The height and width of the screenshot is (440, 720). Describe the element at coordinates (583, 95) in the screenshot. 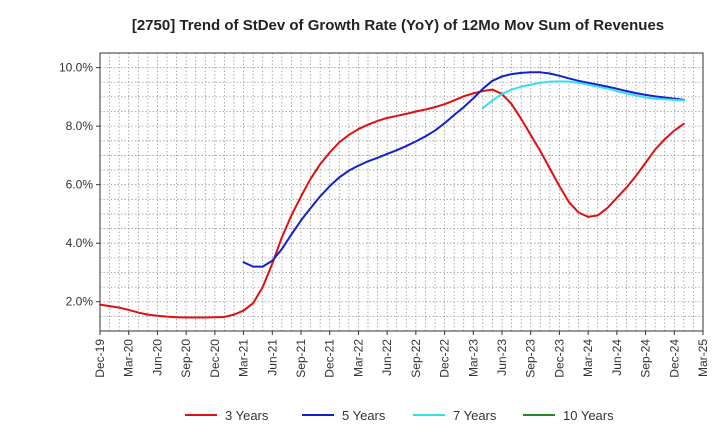

I see `series-line-7-years` at that location.